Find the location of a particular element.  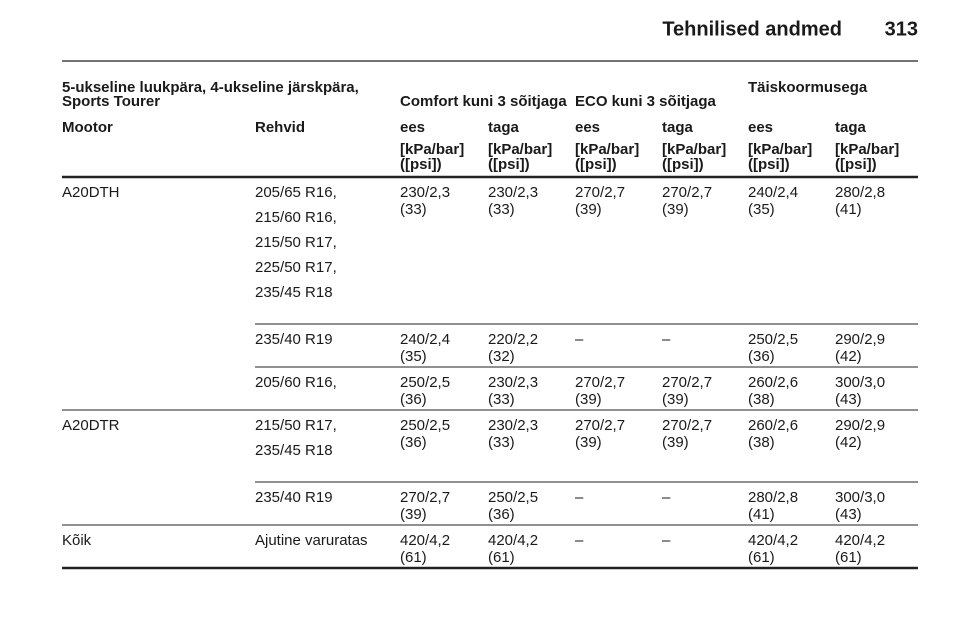

engine: Kõik is located at coordinates (77, 540).